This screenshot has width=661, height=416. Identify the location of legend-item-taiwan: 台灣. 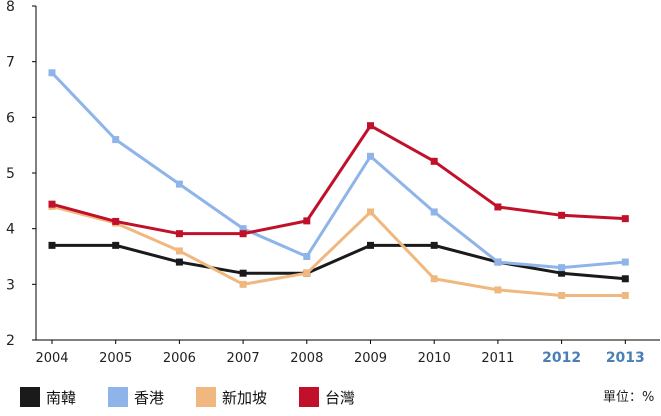
(327, 397).